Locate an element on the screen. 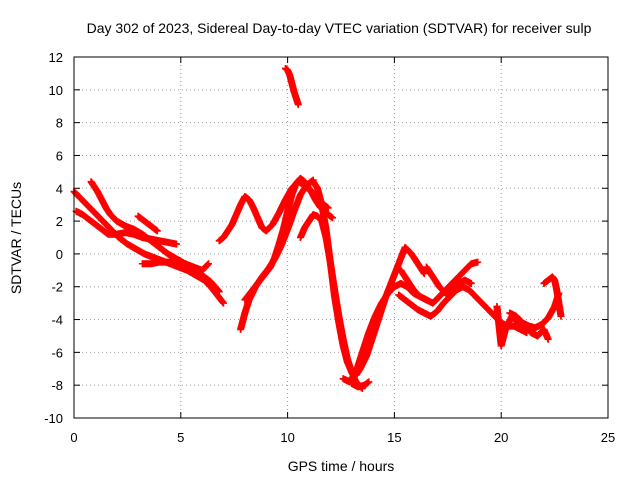  x-tick-label: 5 is located at coordinates (180, 437).